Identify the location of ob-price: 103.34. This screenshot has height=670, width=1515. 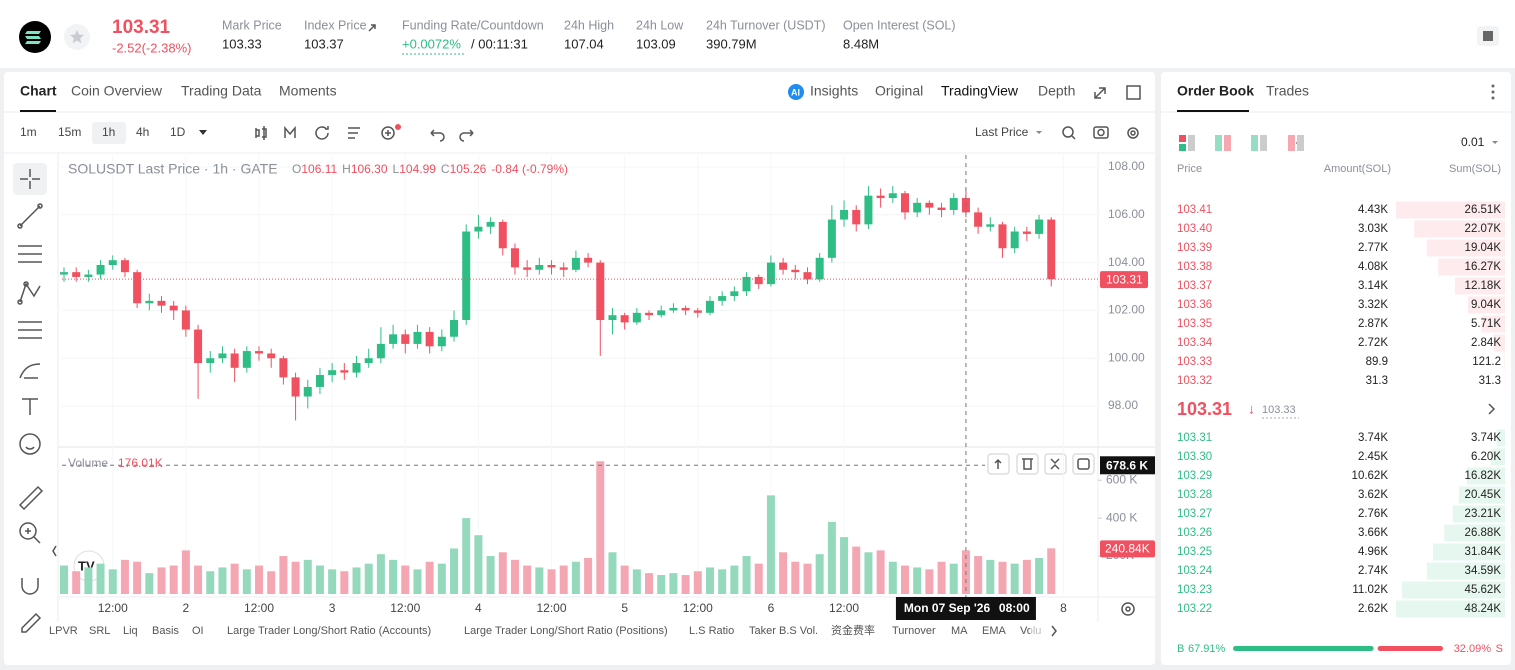
(1195, 343).